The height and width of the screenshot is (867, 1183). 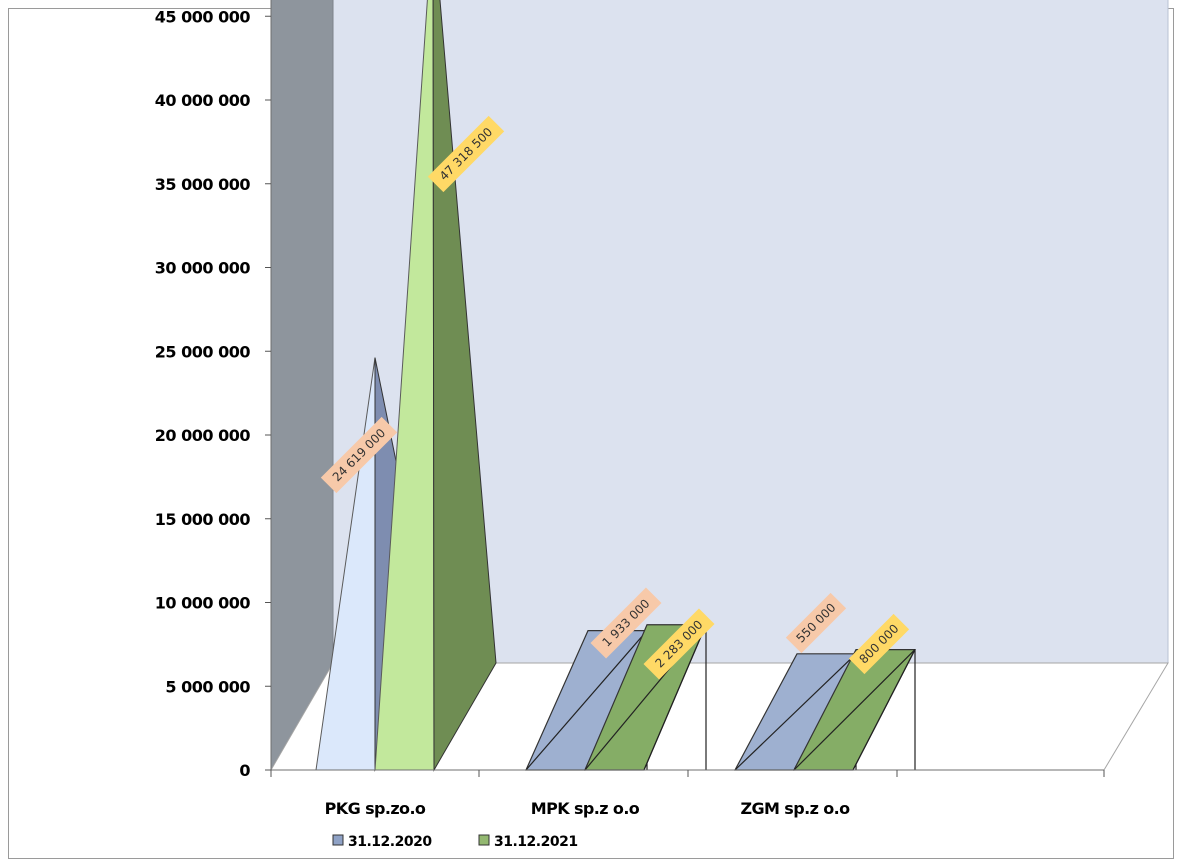 I want to click on legend-swatch-31-12-2020, so click(x=338, y=840).